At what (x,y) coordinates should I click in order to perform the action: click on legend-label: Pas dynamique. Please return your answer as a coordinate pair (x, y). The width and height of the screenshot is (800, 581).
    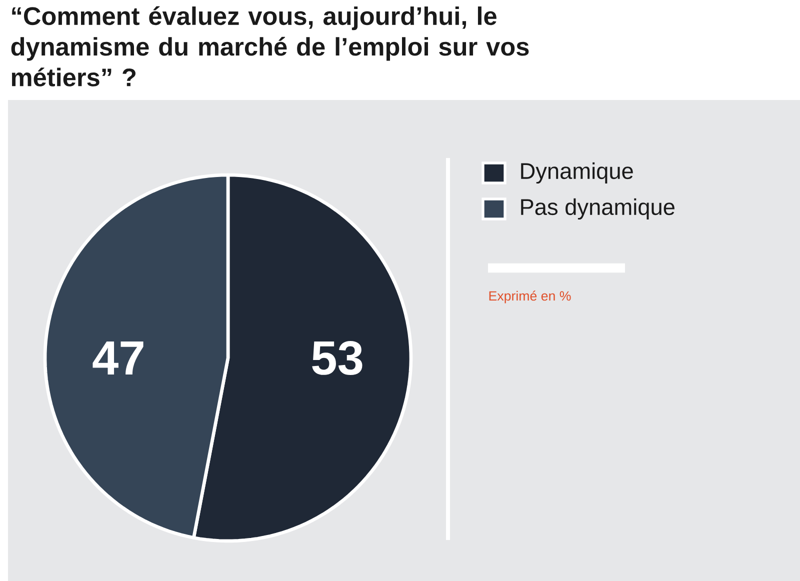
    Looking at the image, I should click on (597, 209).